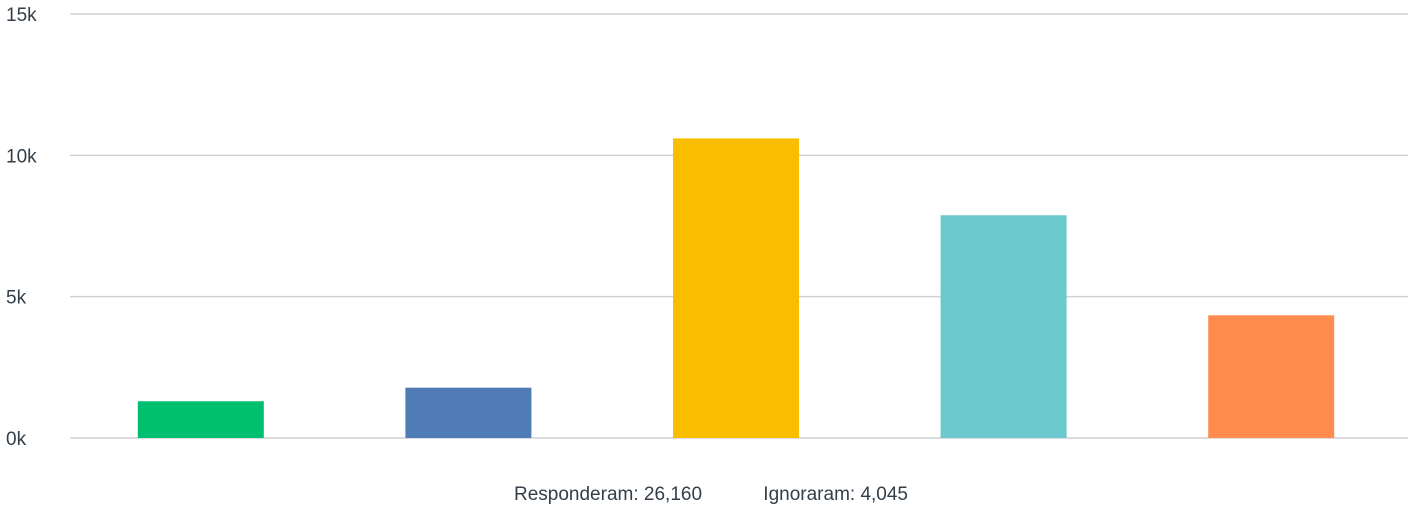 Image resolution: width=1422 pixels, height=521 pixels. Describe the element at coordinates (711, 495) in the screenshot. I see `response-summary: Responderam: 26,160 Ignoraram: 4,045` at that location.